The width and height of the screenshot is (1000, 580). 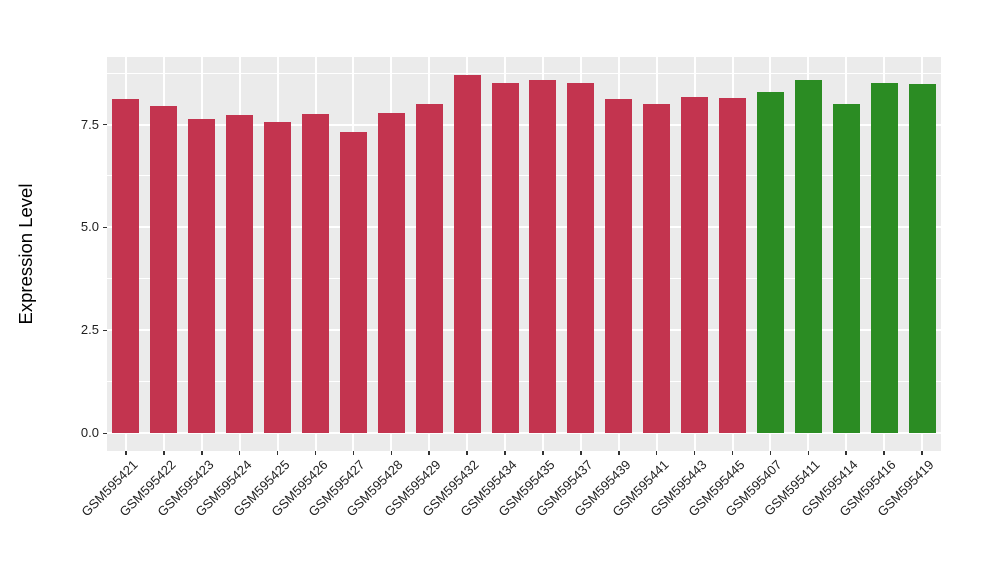 I want to click on y-tick-label: 2.5, so click(x=89, y=330).